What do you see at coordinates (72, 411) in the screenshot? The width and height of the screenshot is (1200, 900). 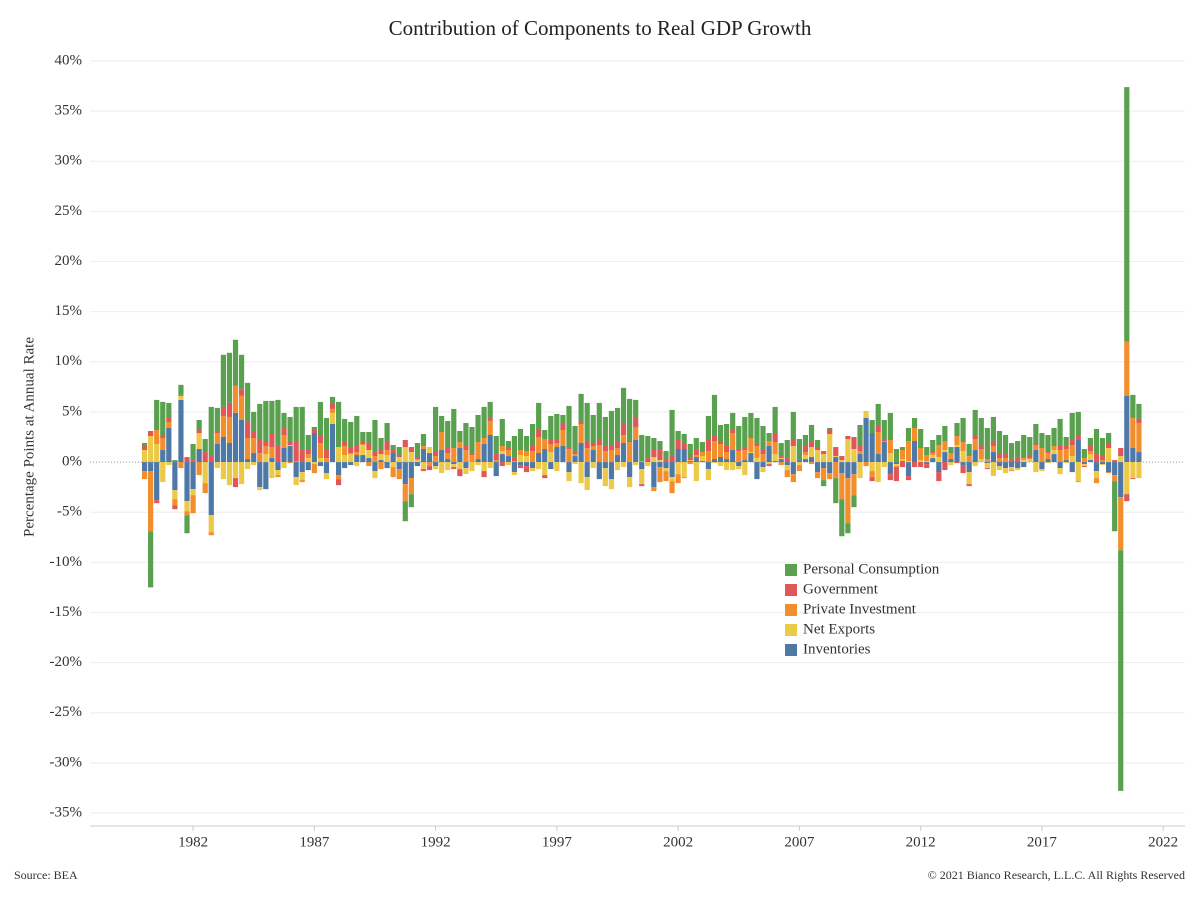 I see `y-tick-label: 5%` at bounding box center [72, 411].